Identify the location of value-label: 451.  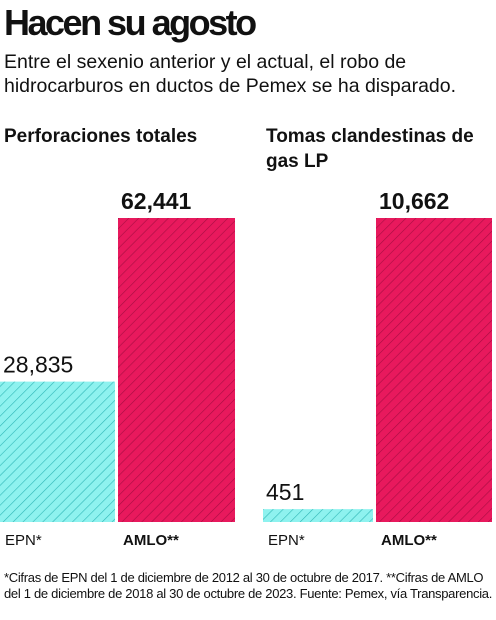
(285, 492).